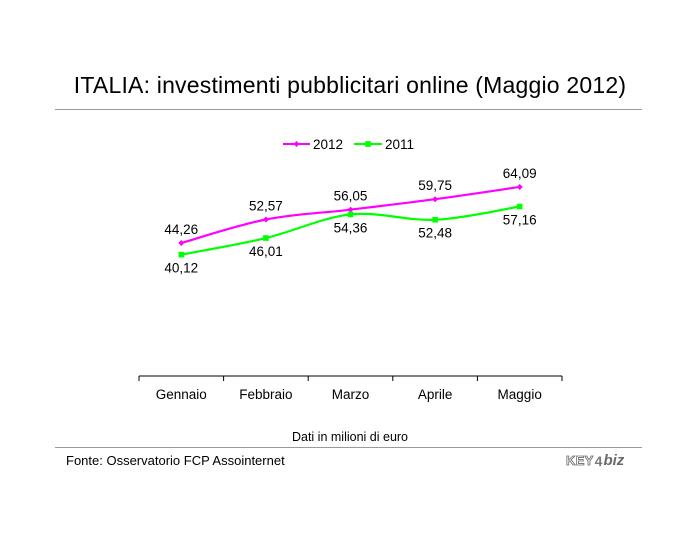 The image size is (700, 550). I want to click on data-label-2011: 52,48, so click(435, 233).